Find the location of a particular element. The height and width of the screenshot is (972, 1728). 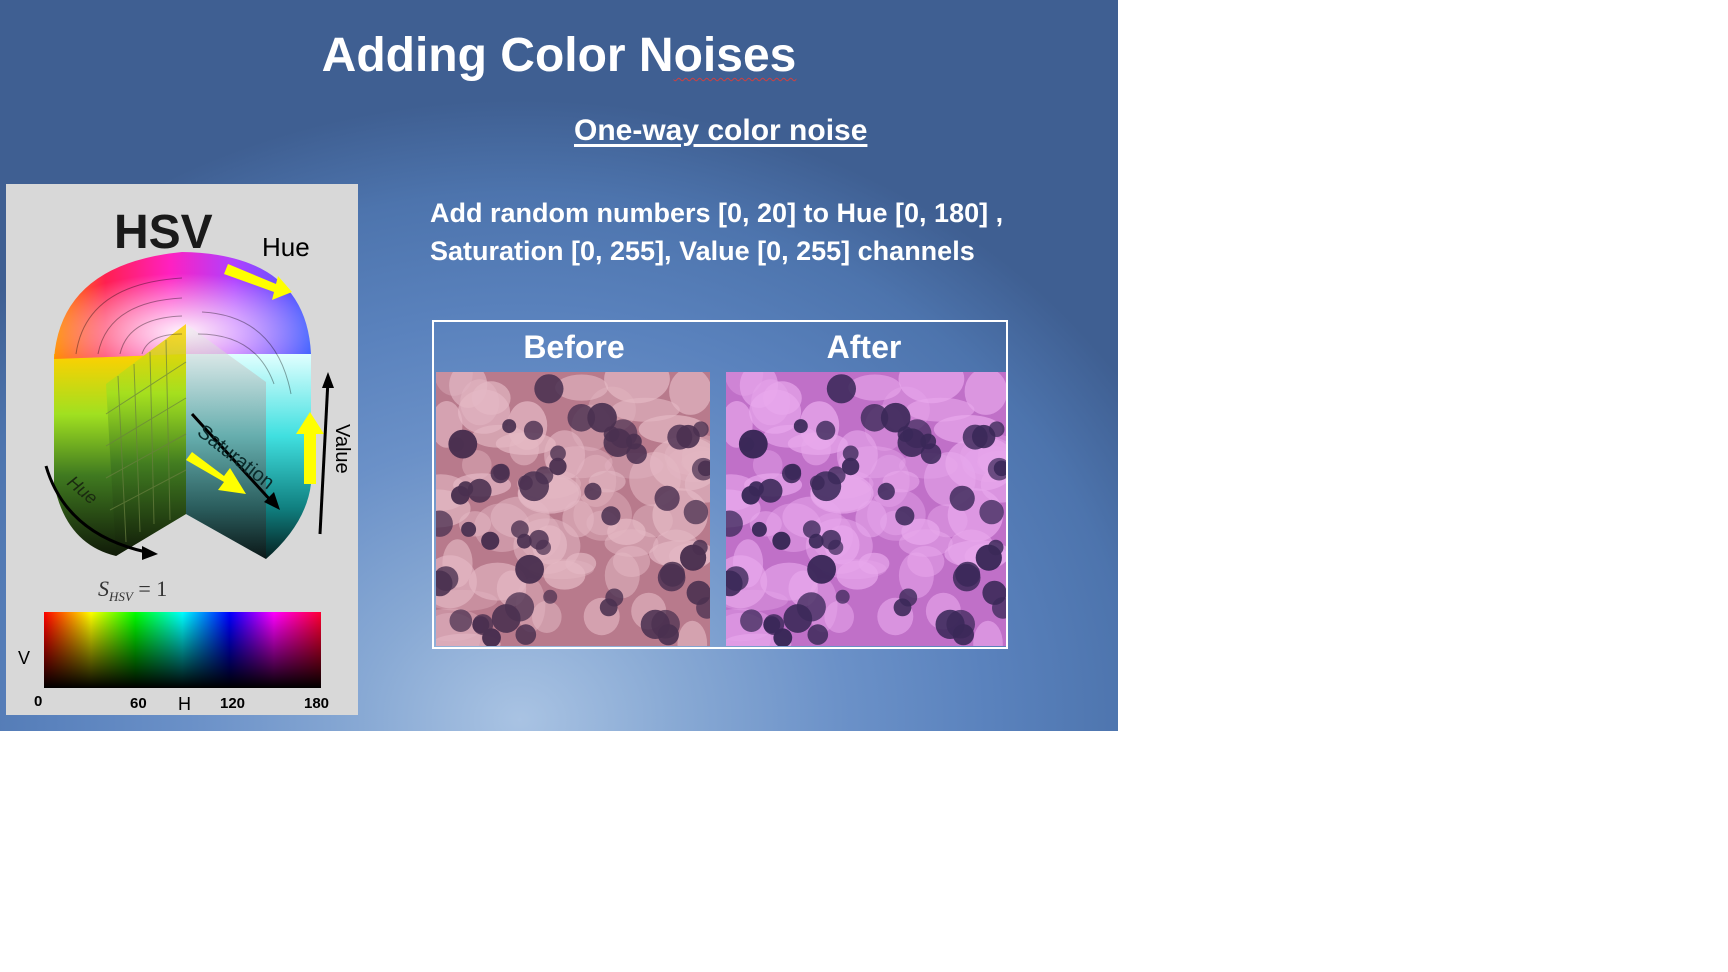

value-arrow-icon is located at coordinates (310, 448).